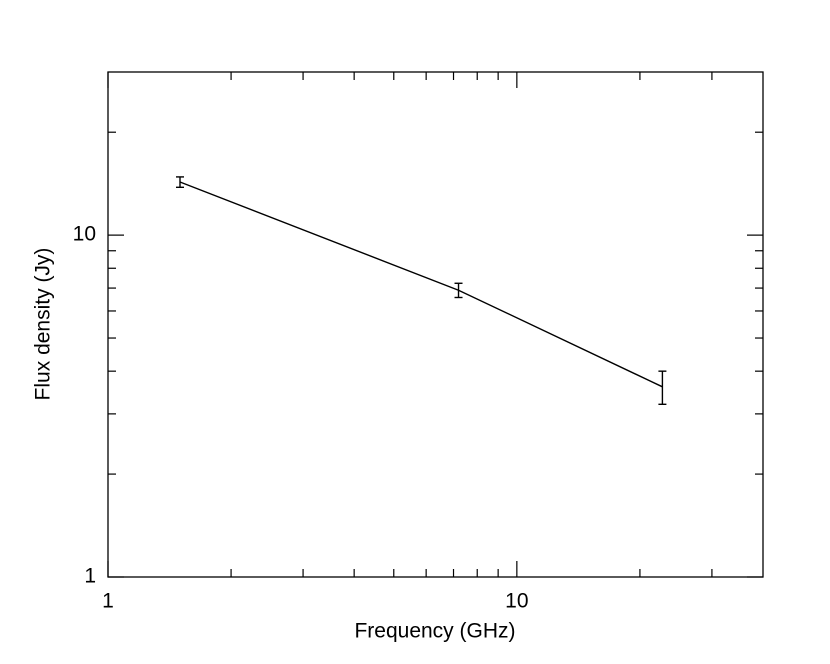  What do you see at coordinates (84, 234) in the screenshot?
I see `y-tick-label: 10` at bounding box center [84, 234].